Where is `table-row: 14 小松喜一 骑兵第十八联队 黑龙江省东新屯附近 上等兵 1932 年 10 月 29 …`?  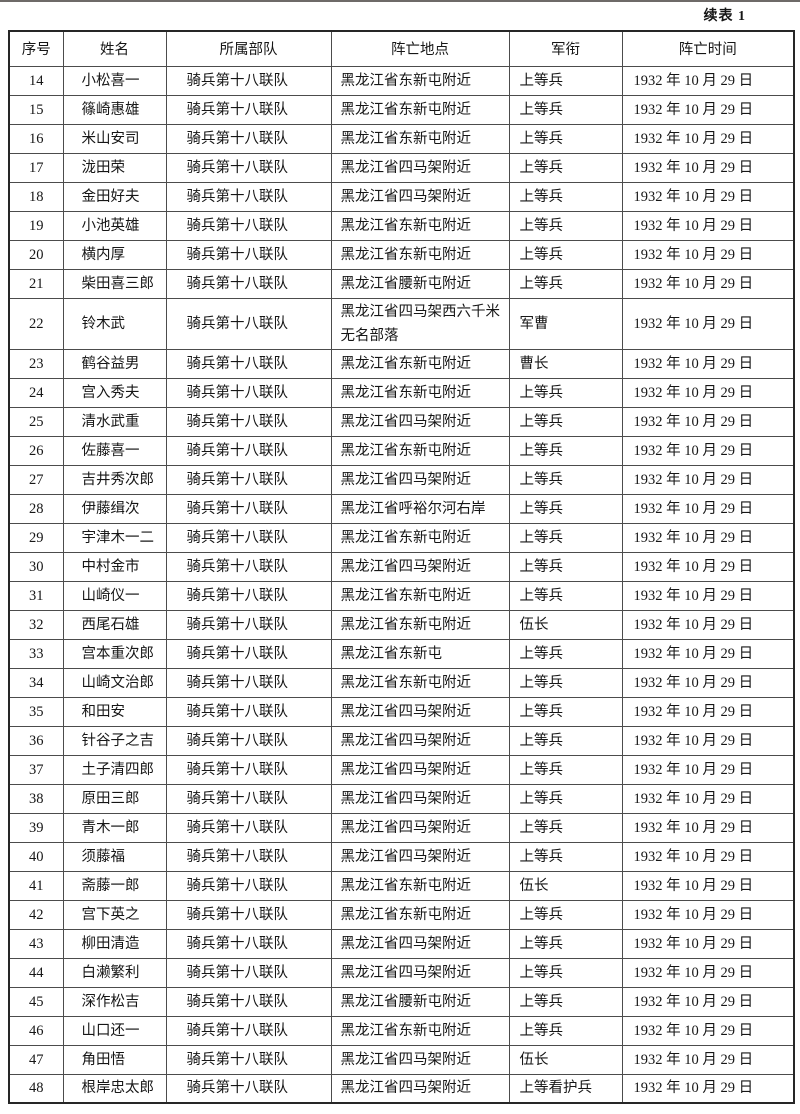
table-row: 14 小松喜一 骑兵第十八联队 黑龙江省东新屯附近 上等兵 1932 年 10 月 29 … is located at coordinates (401, 80).